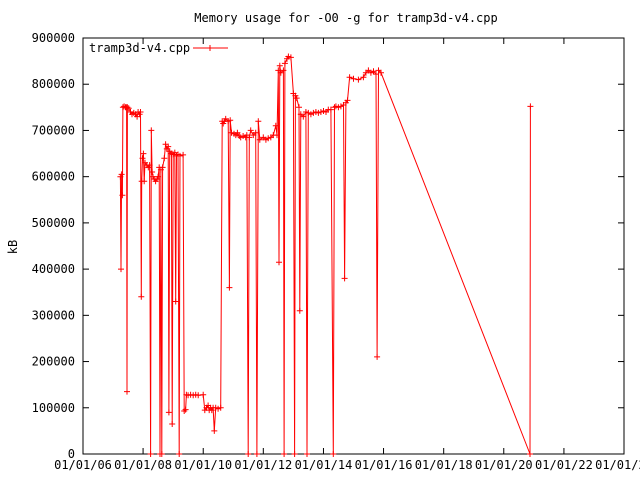  I want to click on x-tick-label: 01/01/06, so click(83, 465).